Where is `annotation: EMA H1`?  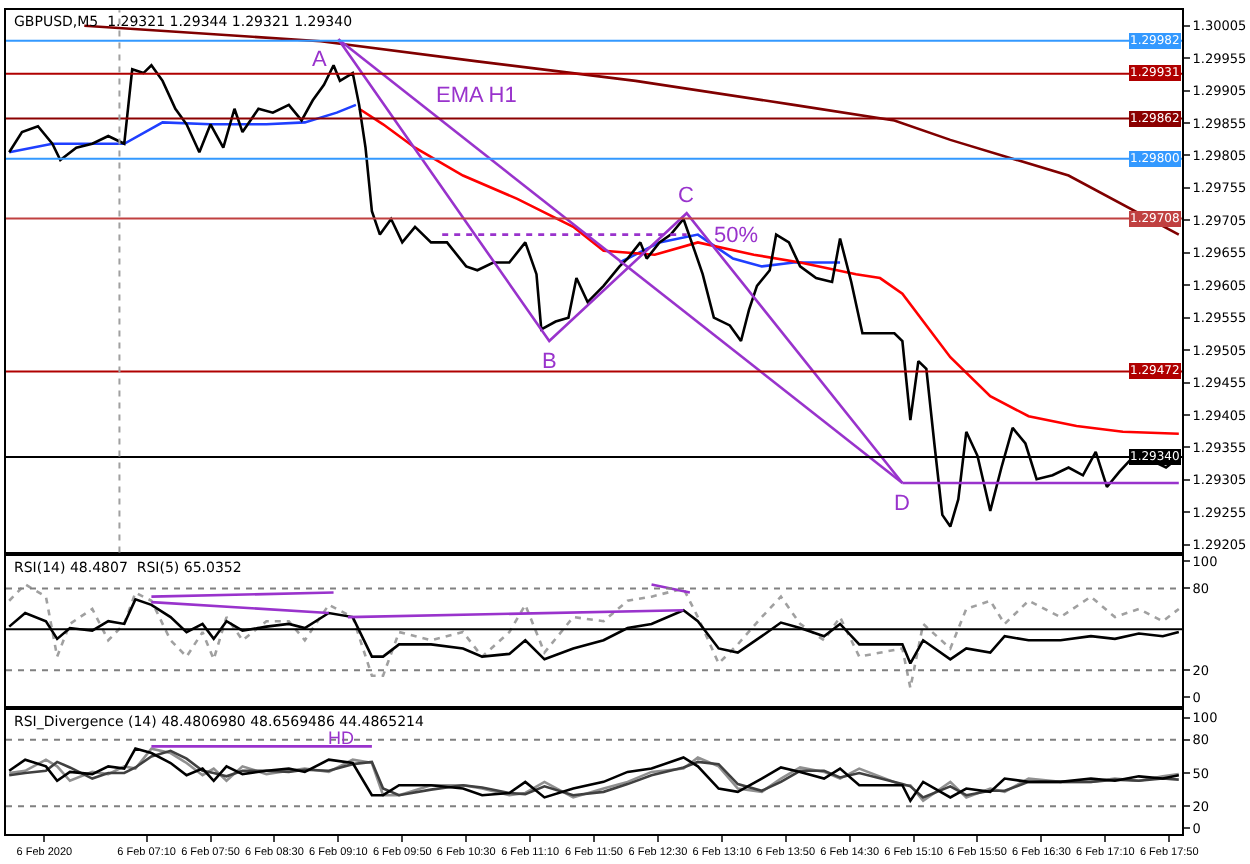 annotation: EMA H1 is located at coordinates (476, 96).